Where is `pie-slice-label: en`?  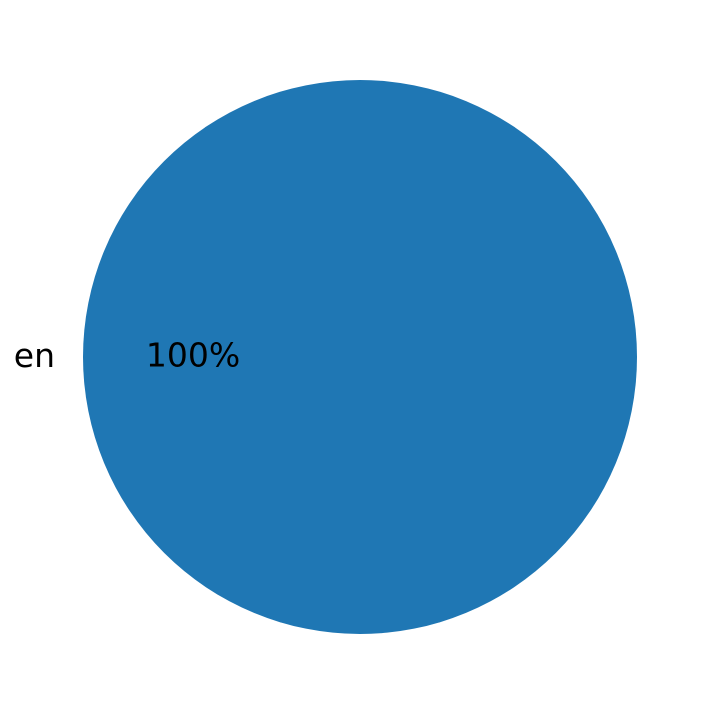
pie-slice-label: en is located at coordinates (34, 355).